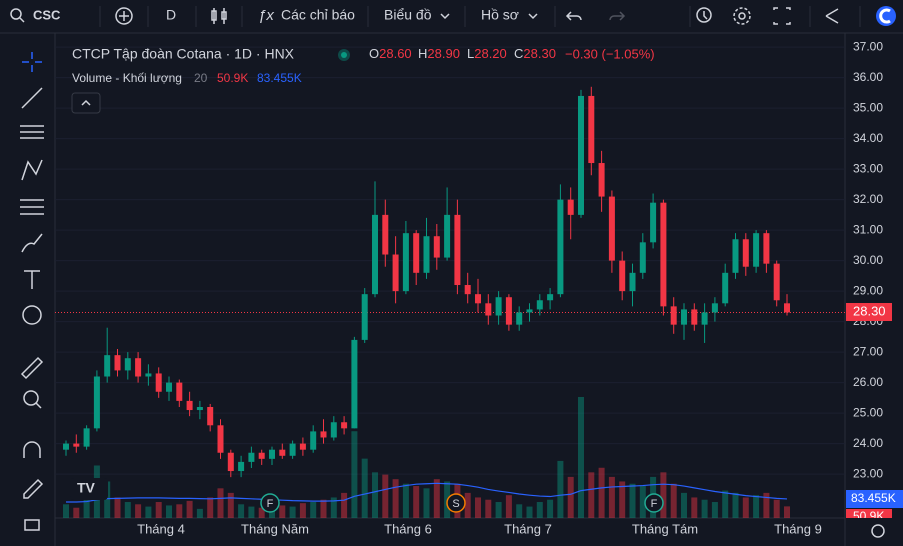 The width and height of the screenshot is (903, 546). What do you see at coordinates (32, 132) in the screenshot?
I see `fib-tool` at bounding box center [32, 132].